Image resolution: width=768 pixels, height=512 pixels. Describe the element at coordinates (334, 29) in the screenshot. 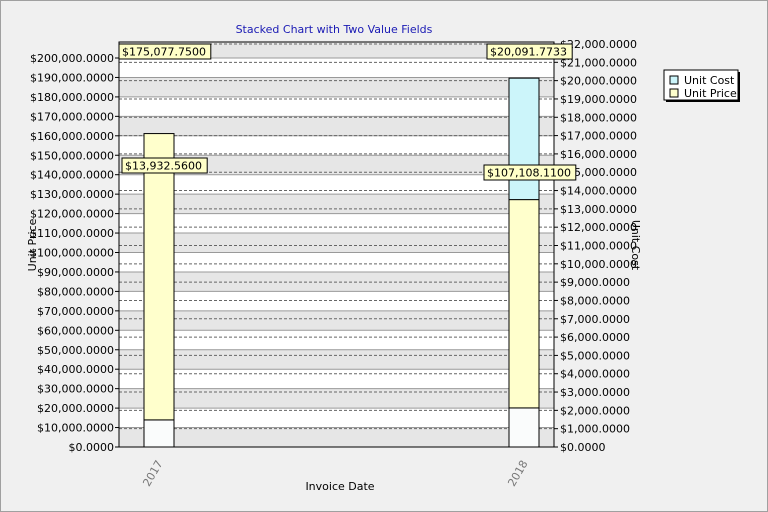

I see `chart-title: Stacked Chart with Two Value Fields` at that location.